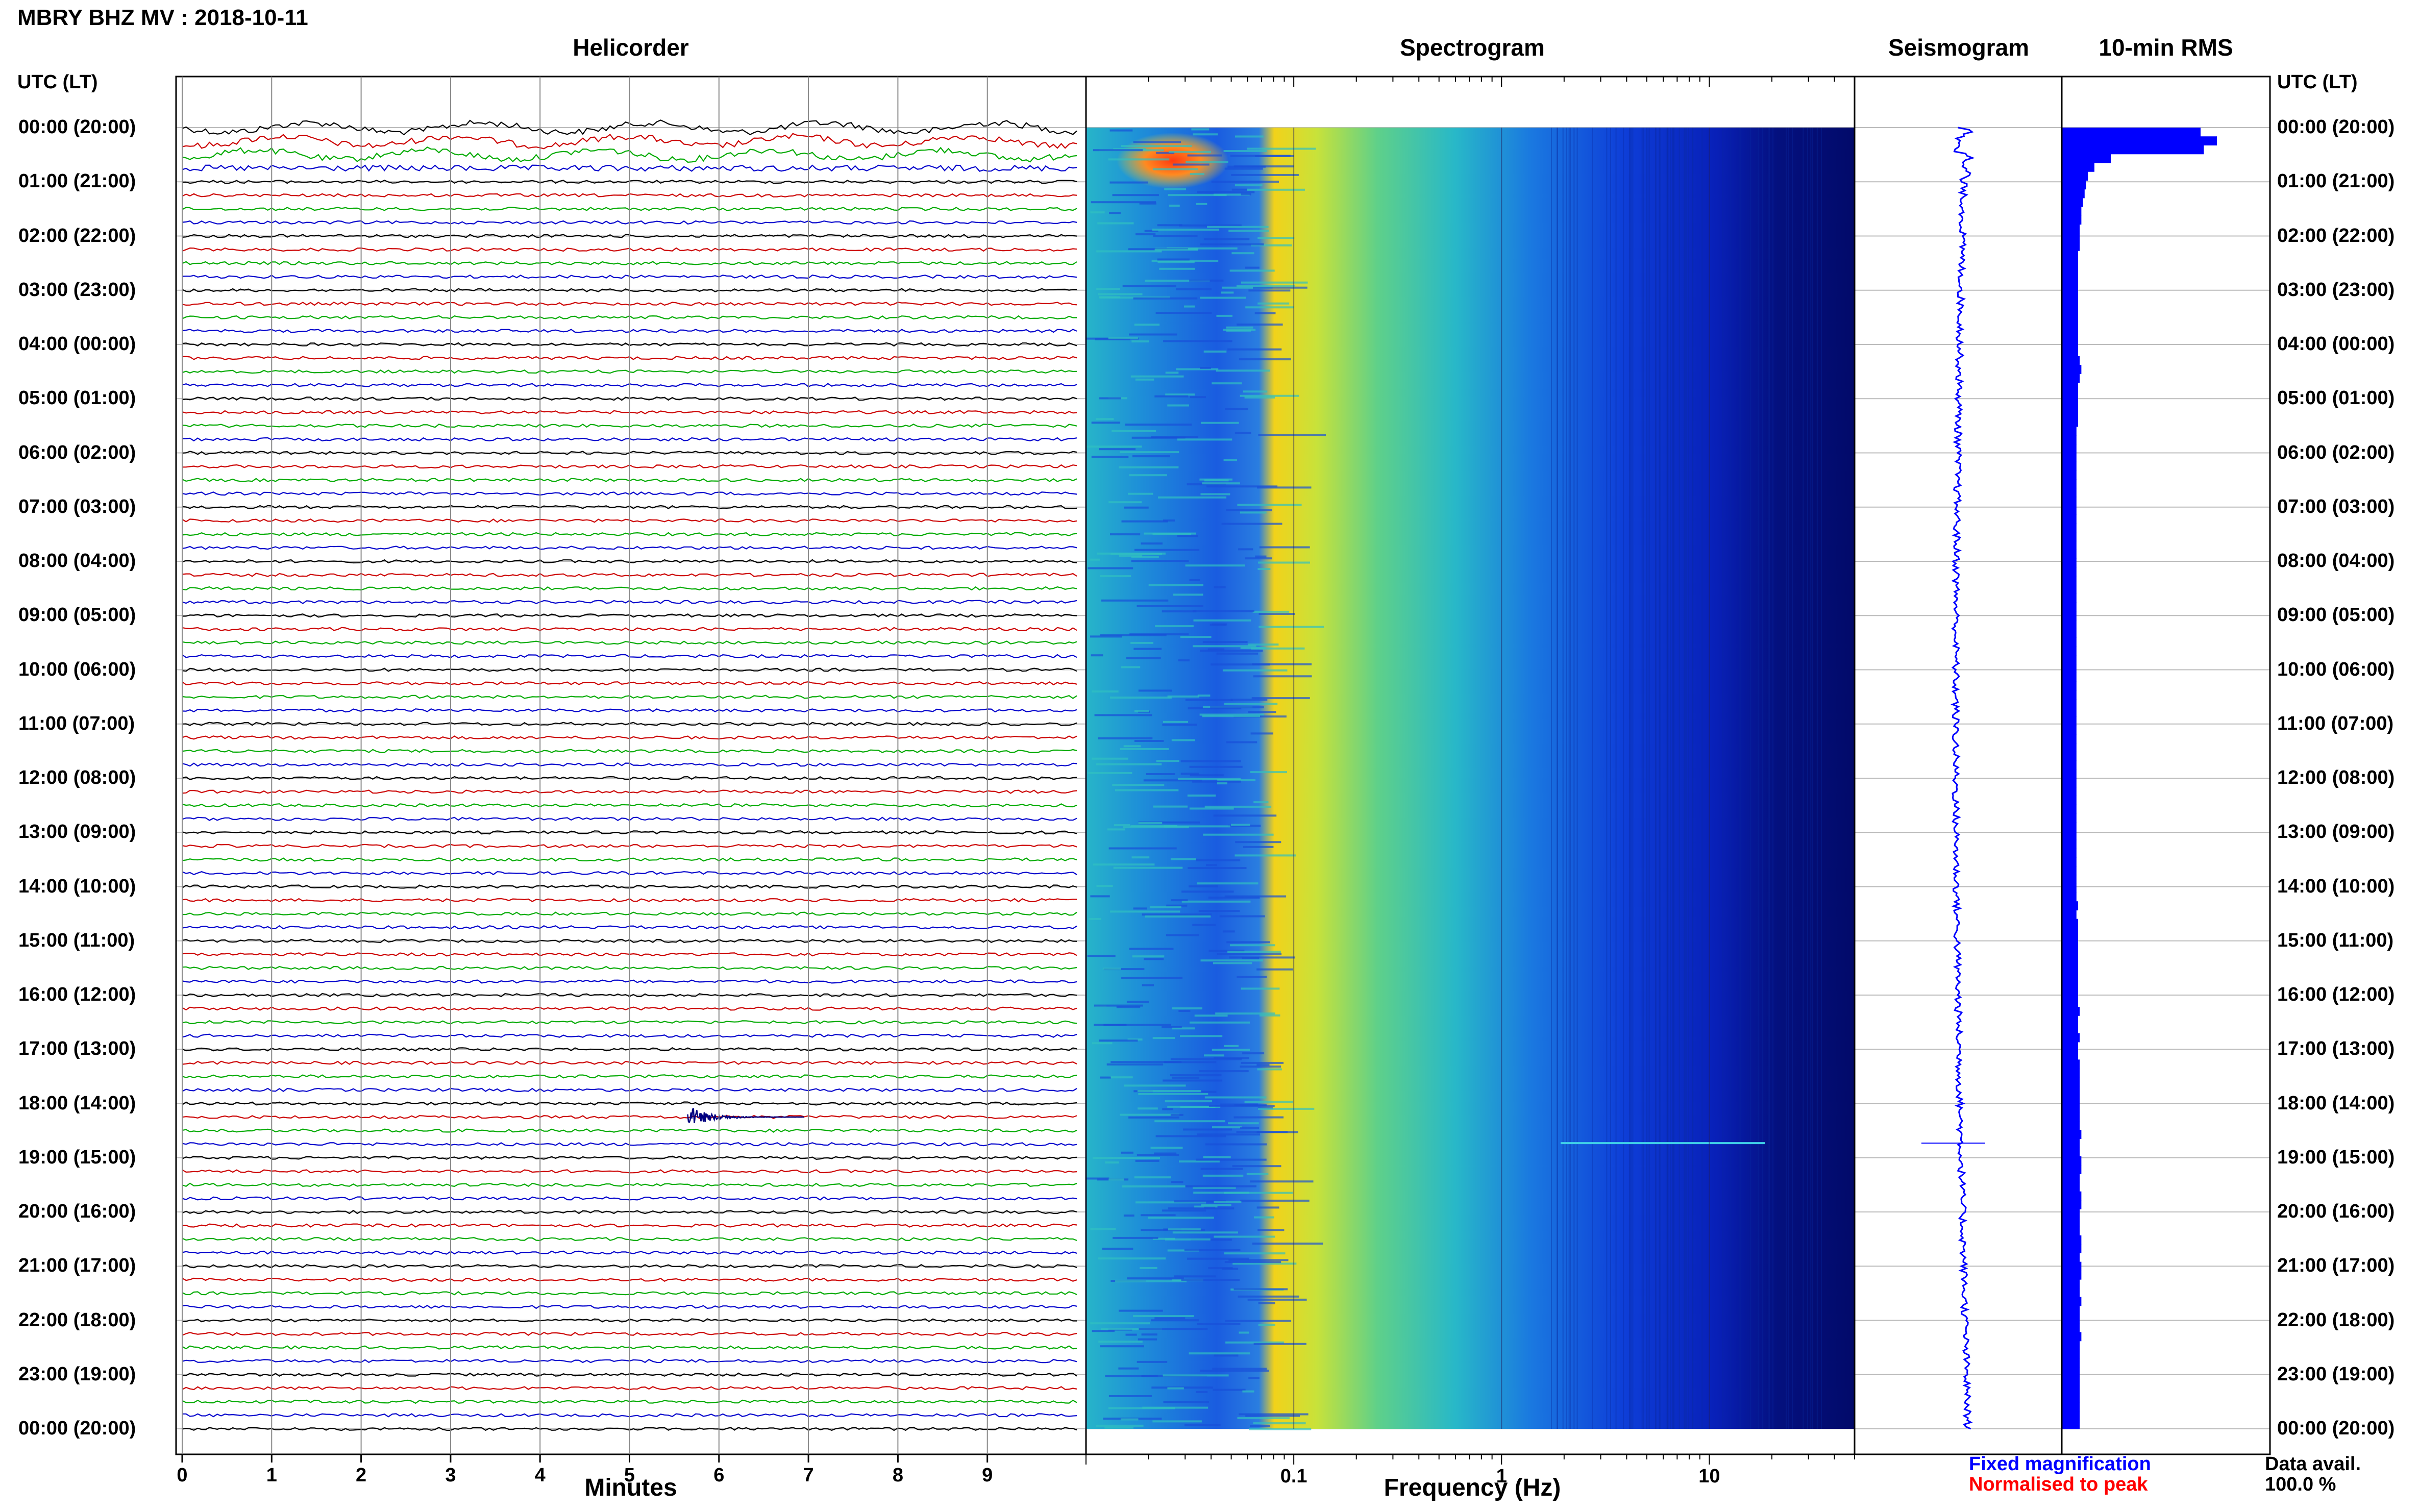 This screenshot has height=1512, width=2419. I want to click on time-label-right: 08:00 (04:00), so click(2336, 561).